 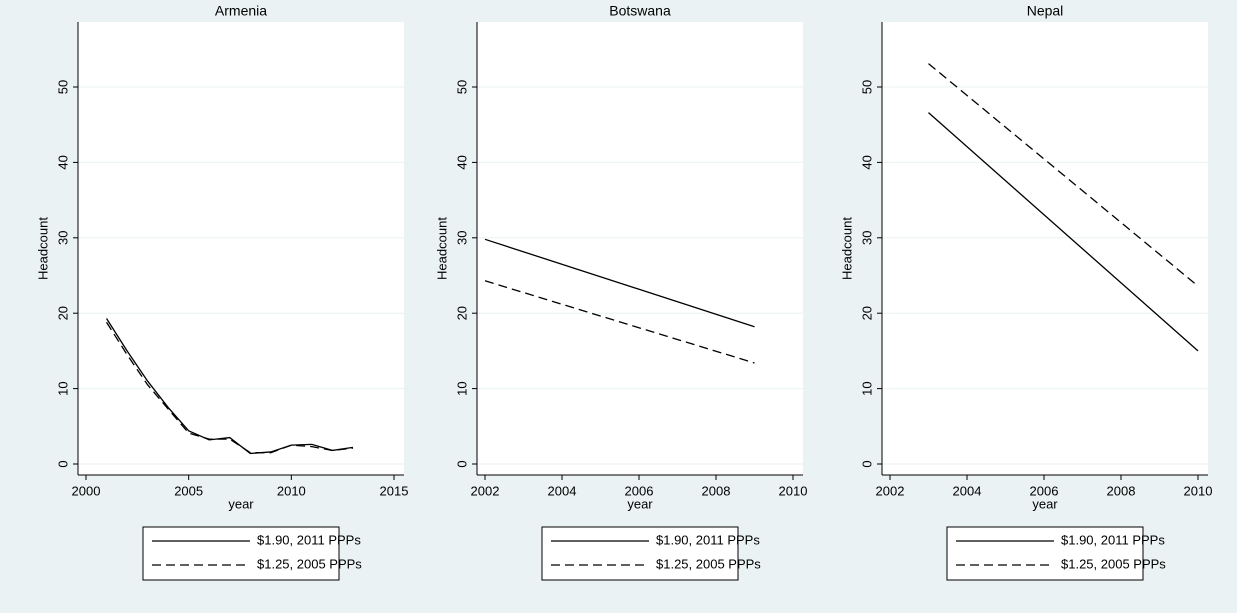 What do you see at coordinates (86, 490) in the screenshot?
I see `x-tick-label: 2000` at bounding box center [86, 490].